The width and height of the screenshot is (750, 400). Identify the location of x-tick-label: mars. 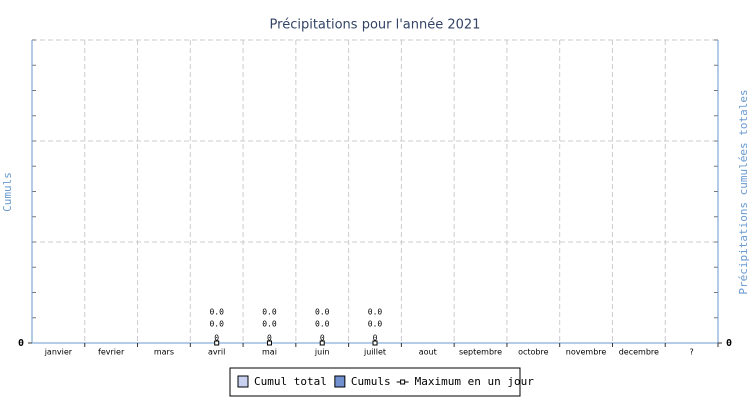
(164, 352).